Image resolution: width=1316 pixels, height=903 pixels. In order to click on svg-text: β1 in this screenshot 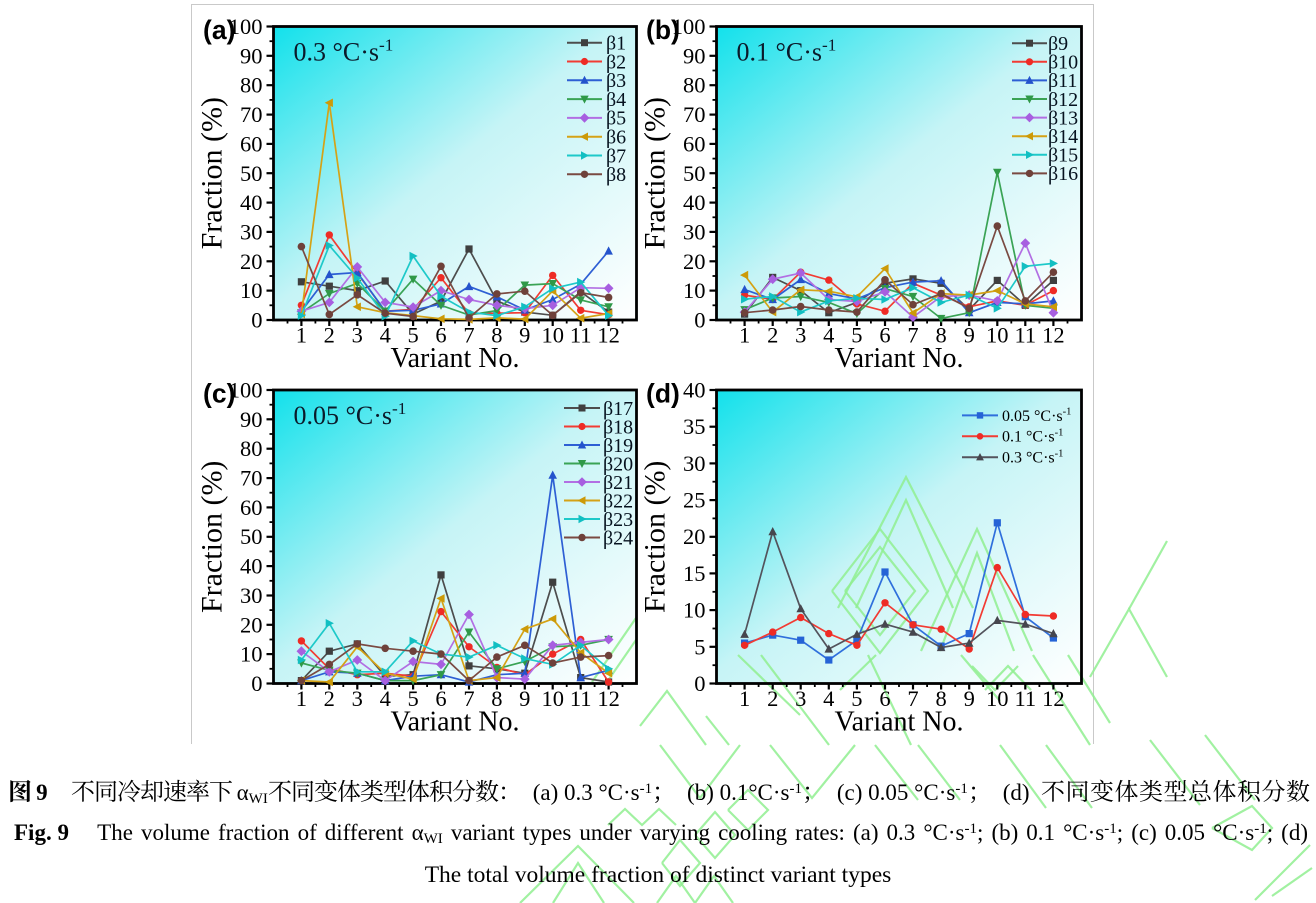, I will do `click(616, 44)`.